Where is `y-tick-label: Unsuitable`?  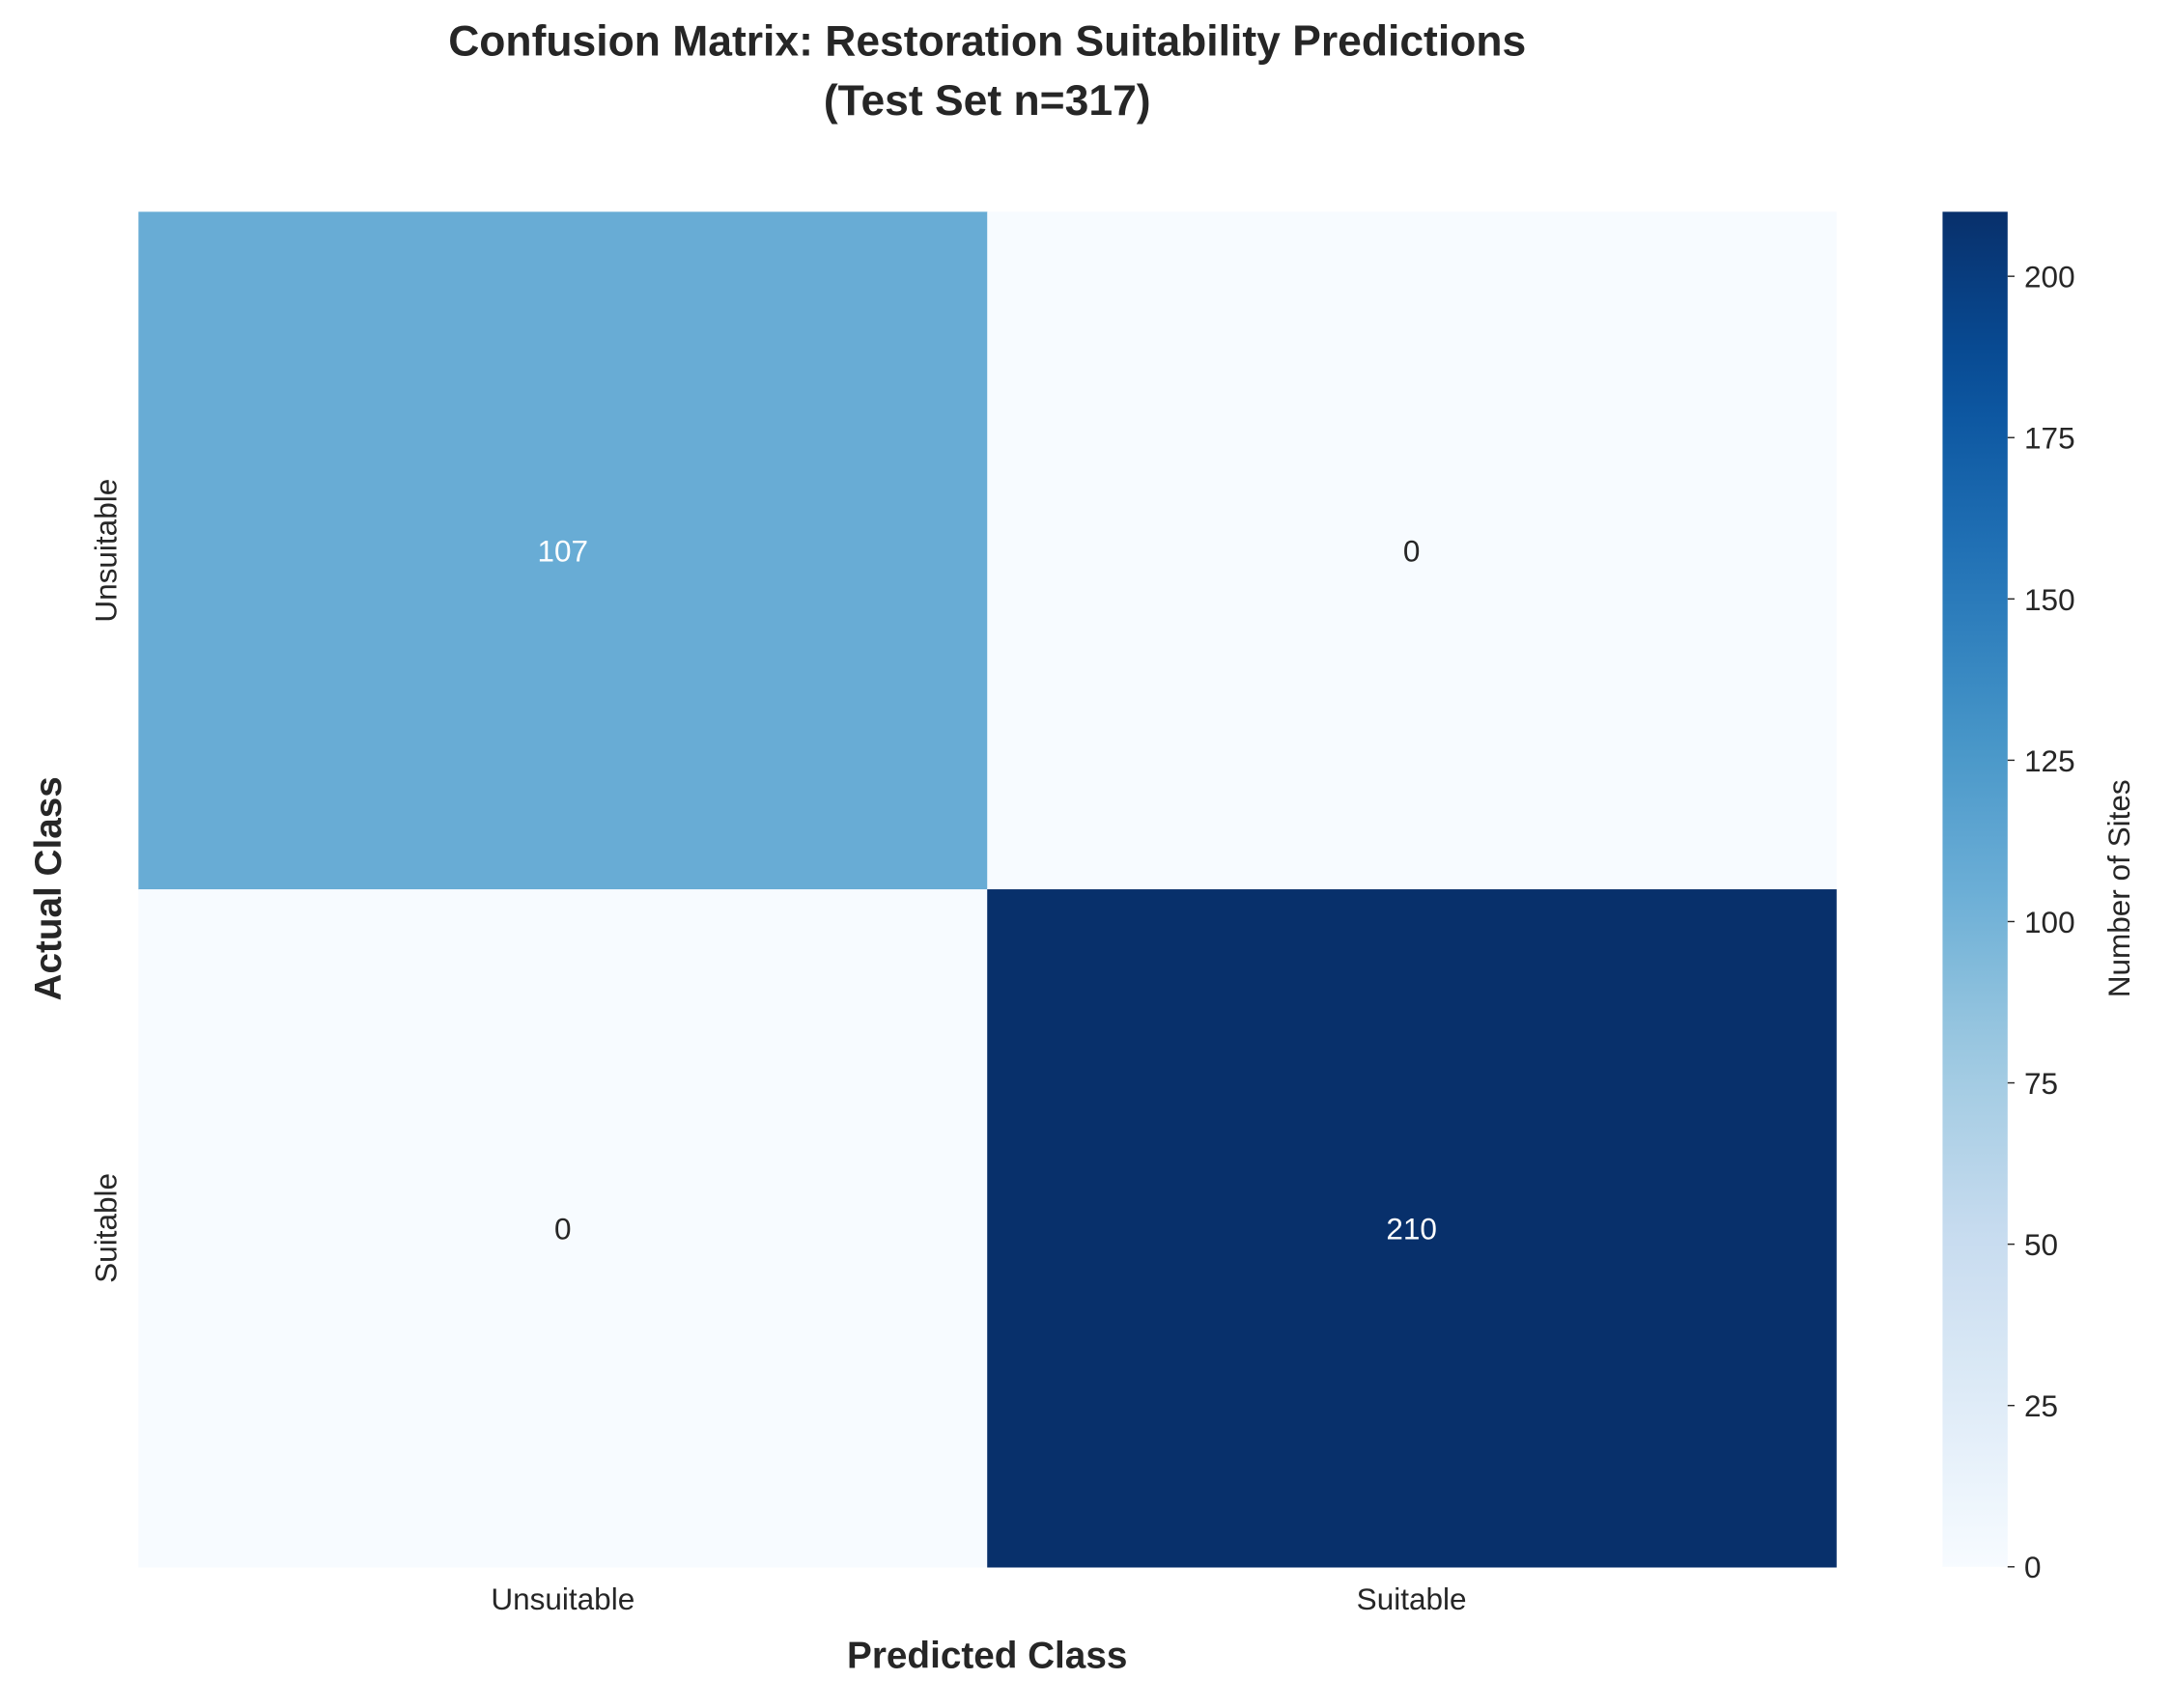 y-tick-label: Unsuitable is located at coordinates (105, 551).